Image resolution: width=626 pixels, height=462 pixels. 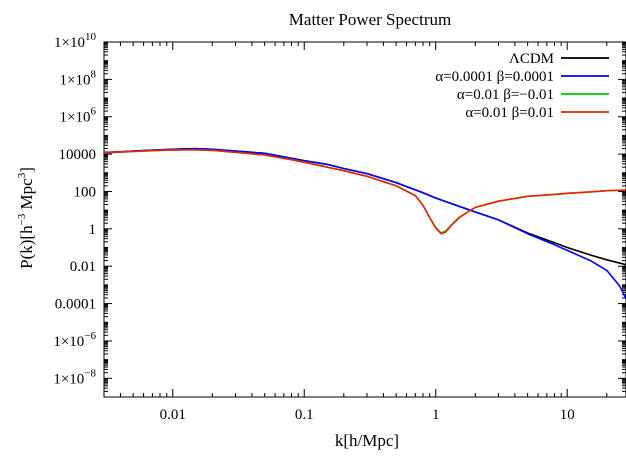 What do you see at coordinates (83, 267) in the screenshot?
I see `y-tick-label: 0.01` at bounding box center [83, 267].